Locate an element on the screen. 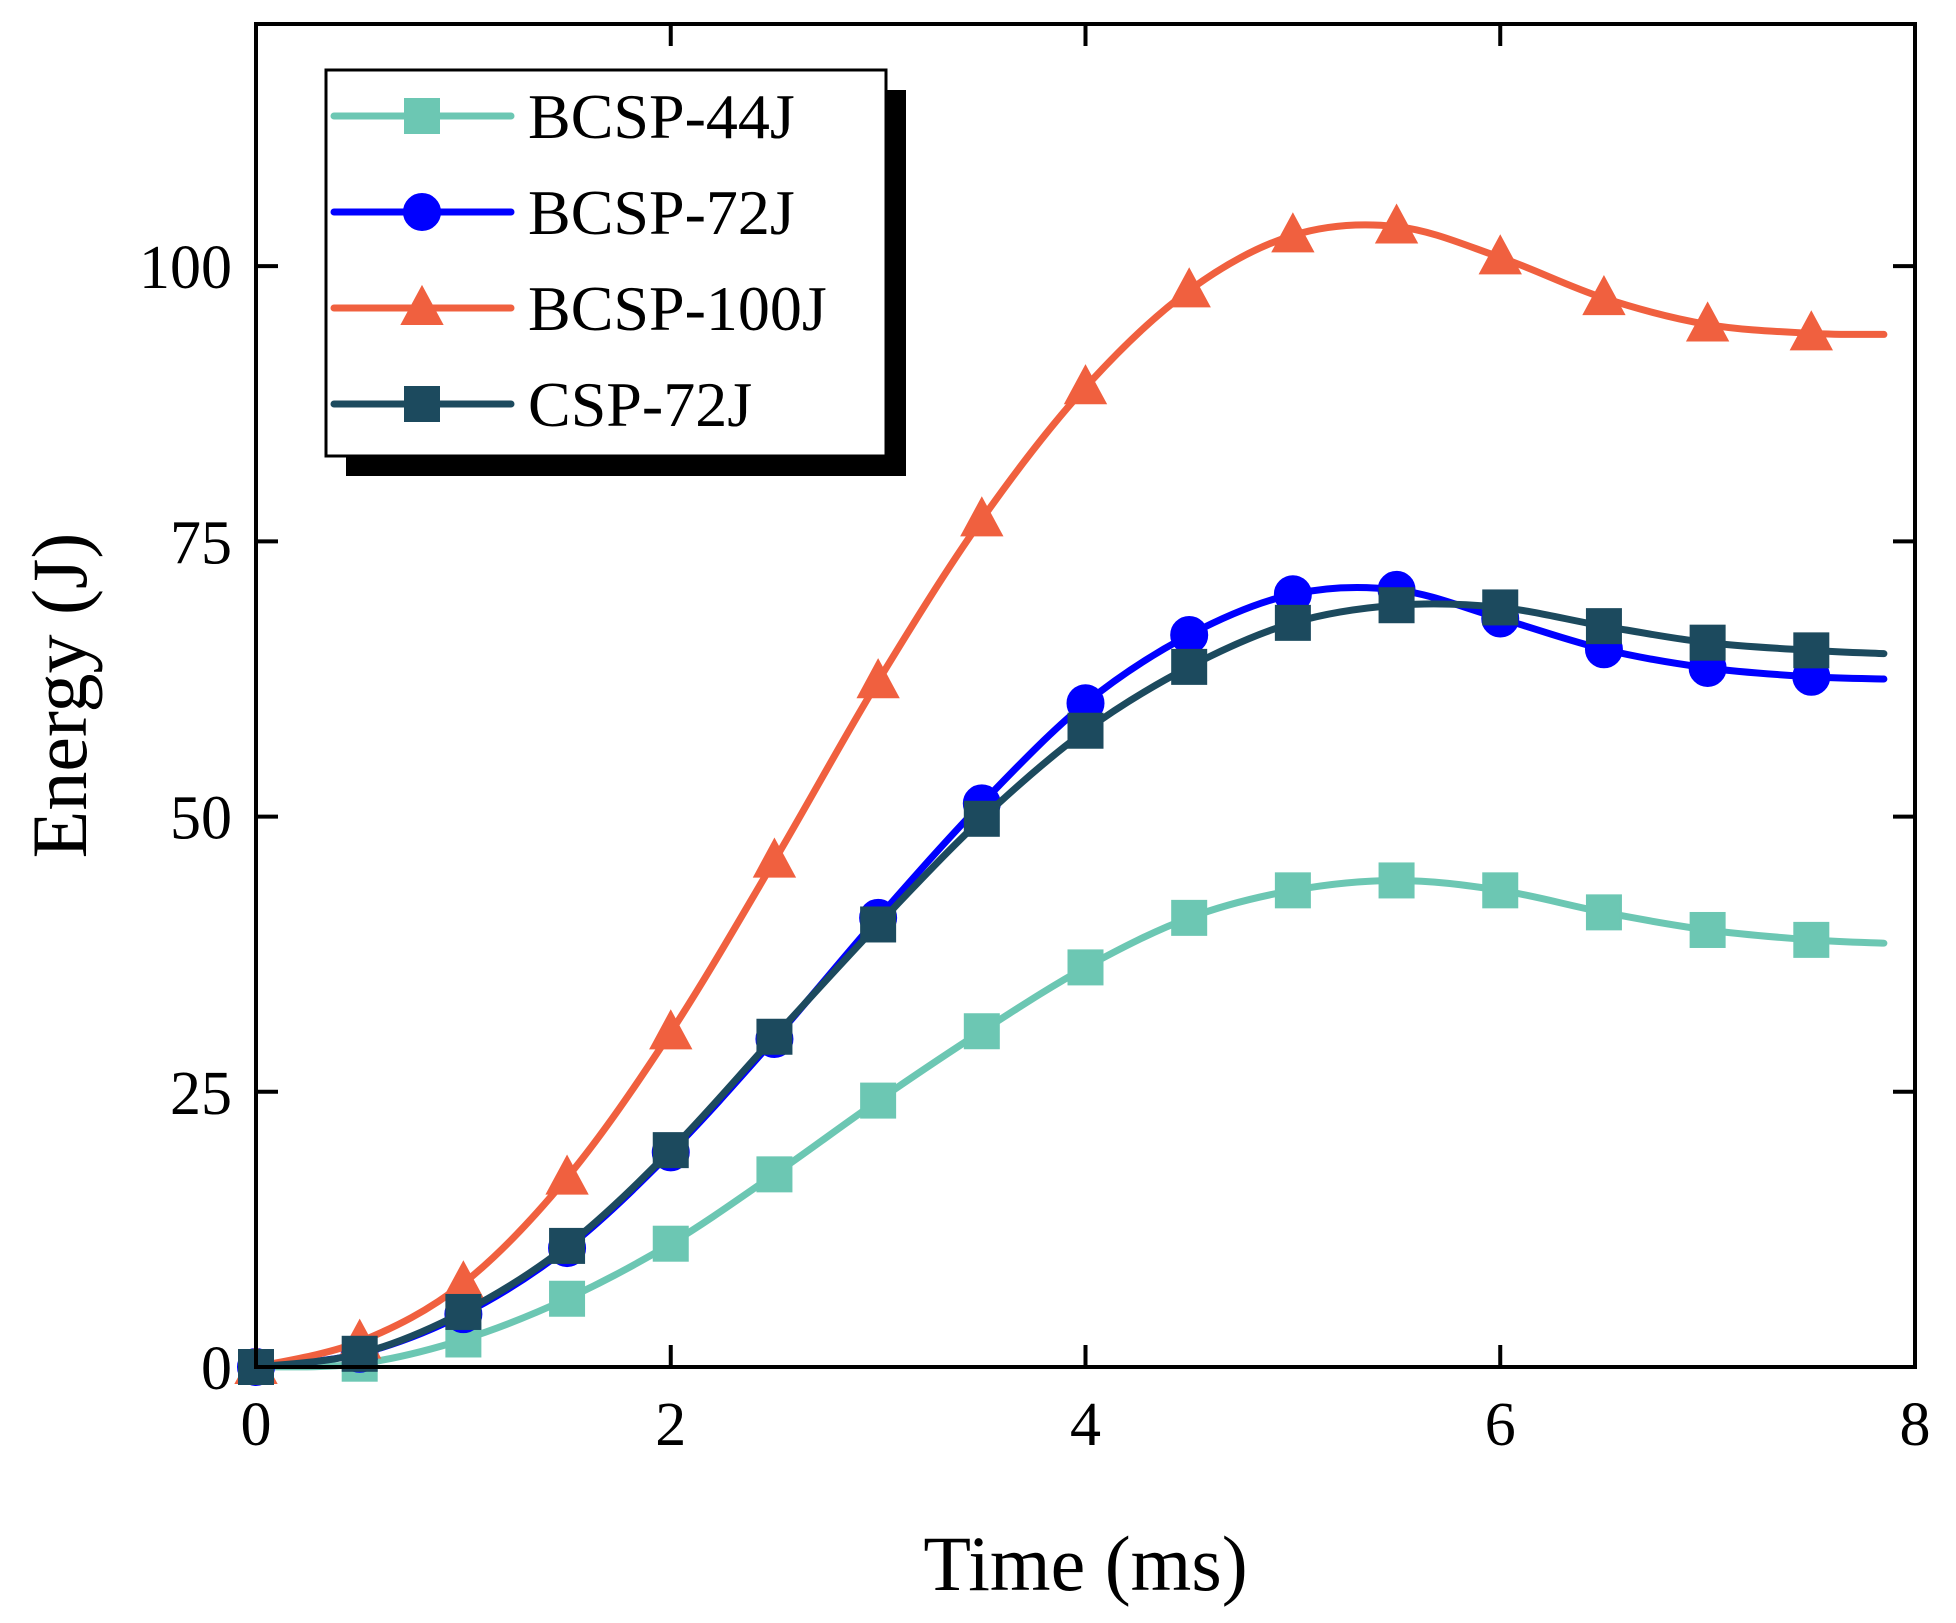 The width and height of the screenshot is (1956, 1623). legend-item-bcsp-72j: BCSP-72J is located at coordinates (562, 212).